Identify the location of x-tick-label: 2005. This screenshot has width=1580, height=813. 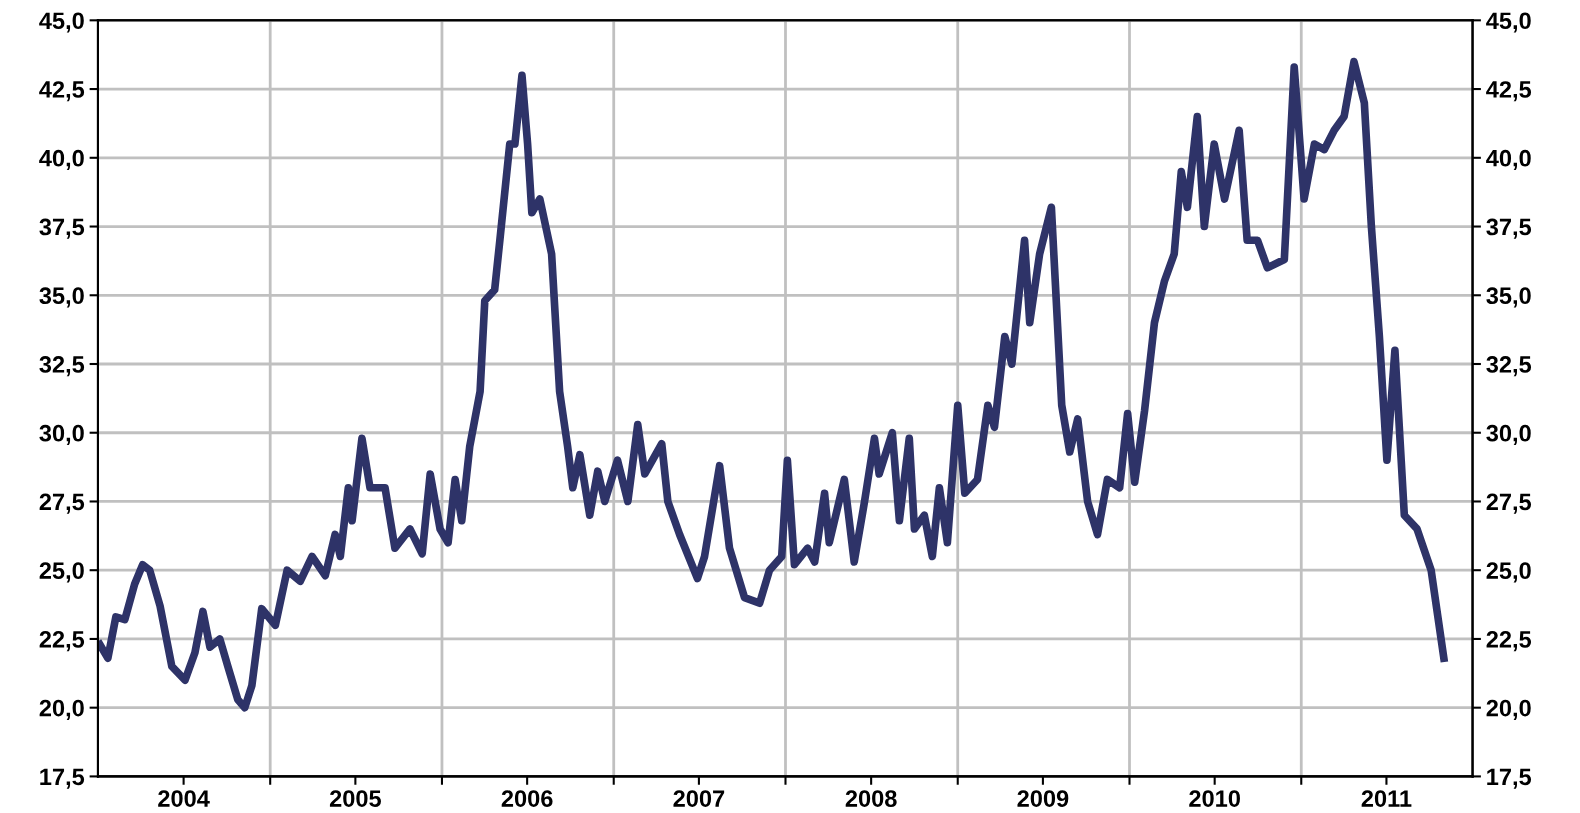
(355, 798).